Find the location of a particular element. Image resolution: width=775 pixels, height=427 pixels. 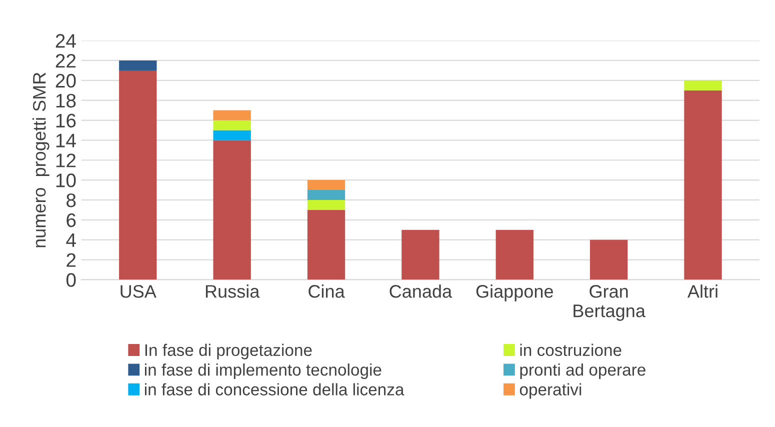

x-tick-label: USA is located at coordinates (138, 291).